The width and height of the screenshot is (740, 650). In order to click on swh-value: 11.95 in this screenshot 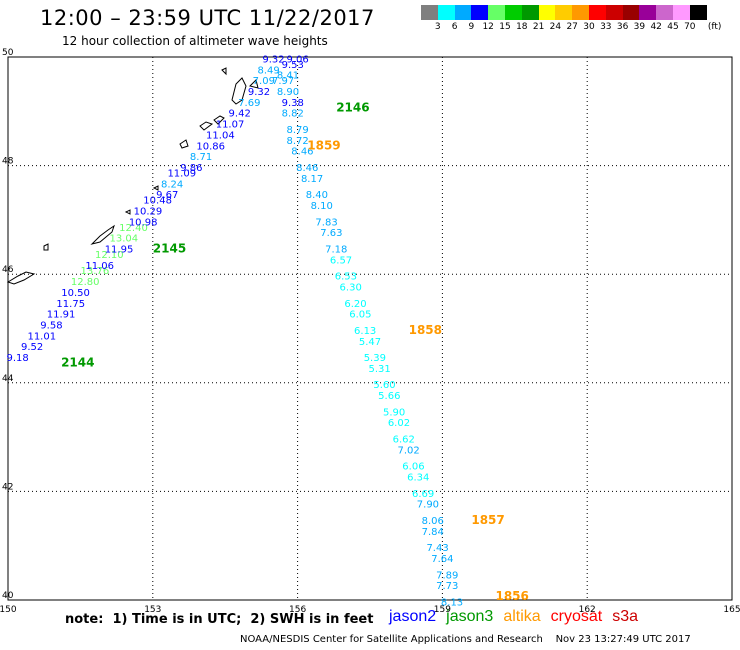, I will do `click(119, 249)`.